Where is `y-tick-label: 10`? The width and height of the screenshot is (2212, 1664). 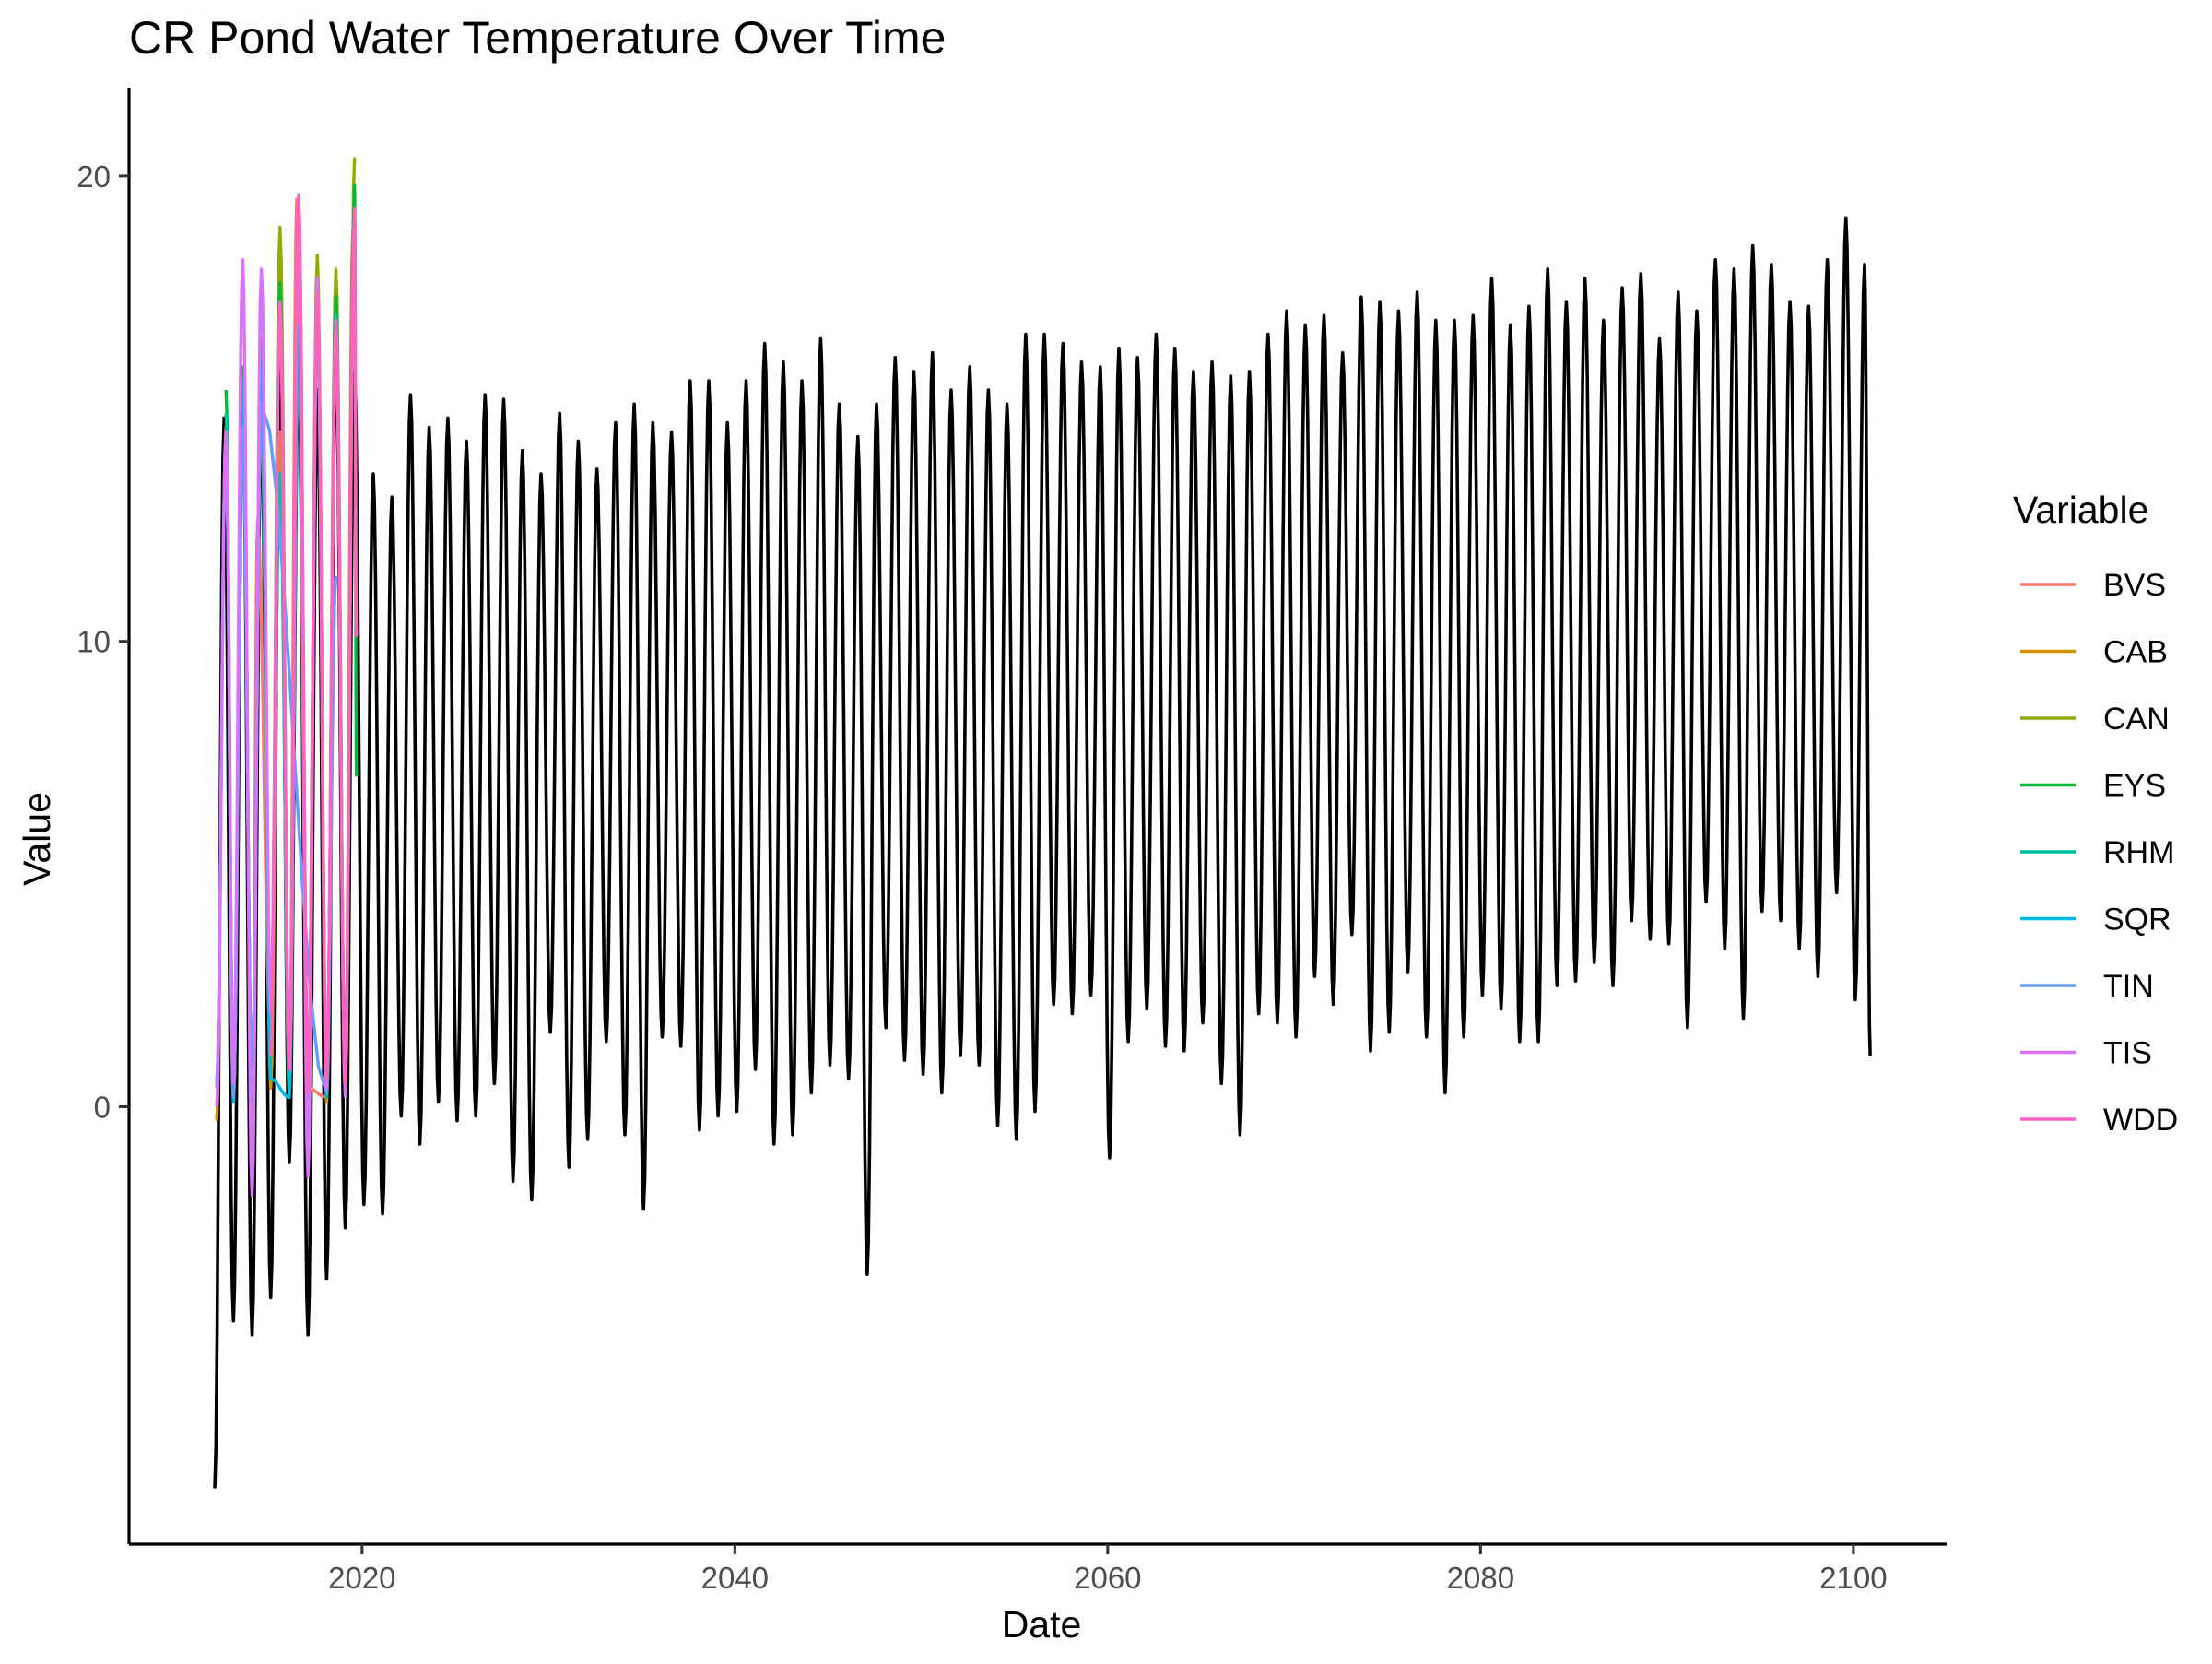 y-tick-label: 10 is located at coordinates (93, 642).